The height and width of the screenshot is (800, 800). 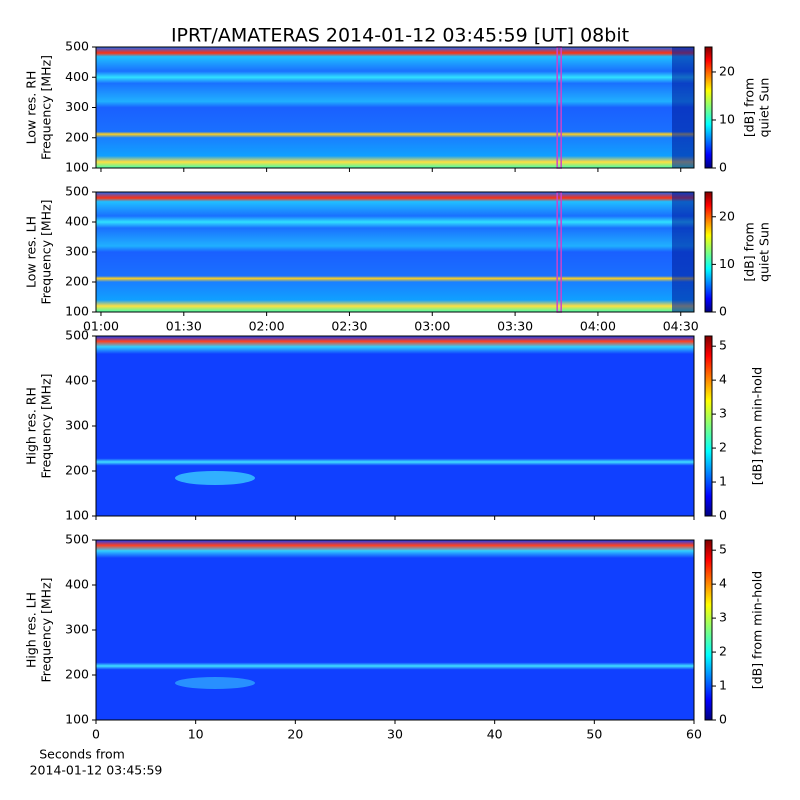 What do you see at coordinates (31, 630) in the screenshot?
I see `y-axis-label: High res. LH` at bounding box center [31, 630].